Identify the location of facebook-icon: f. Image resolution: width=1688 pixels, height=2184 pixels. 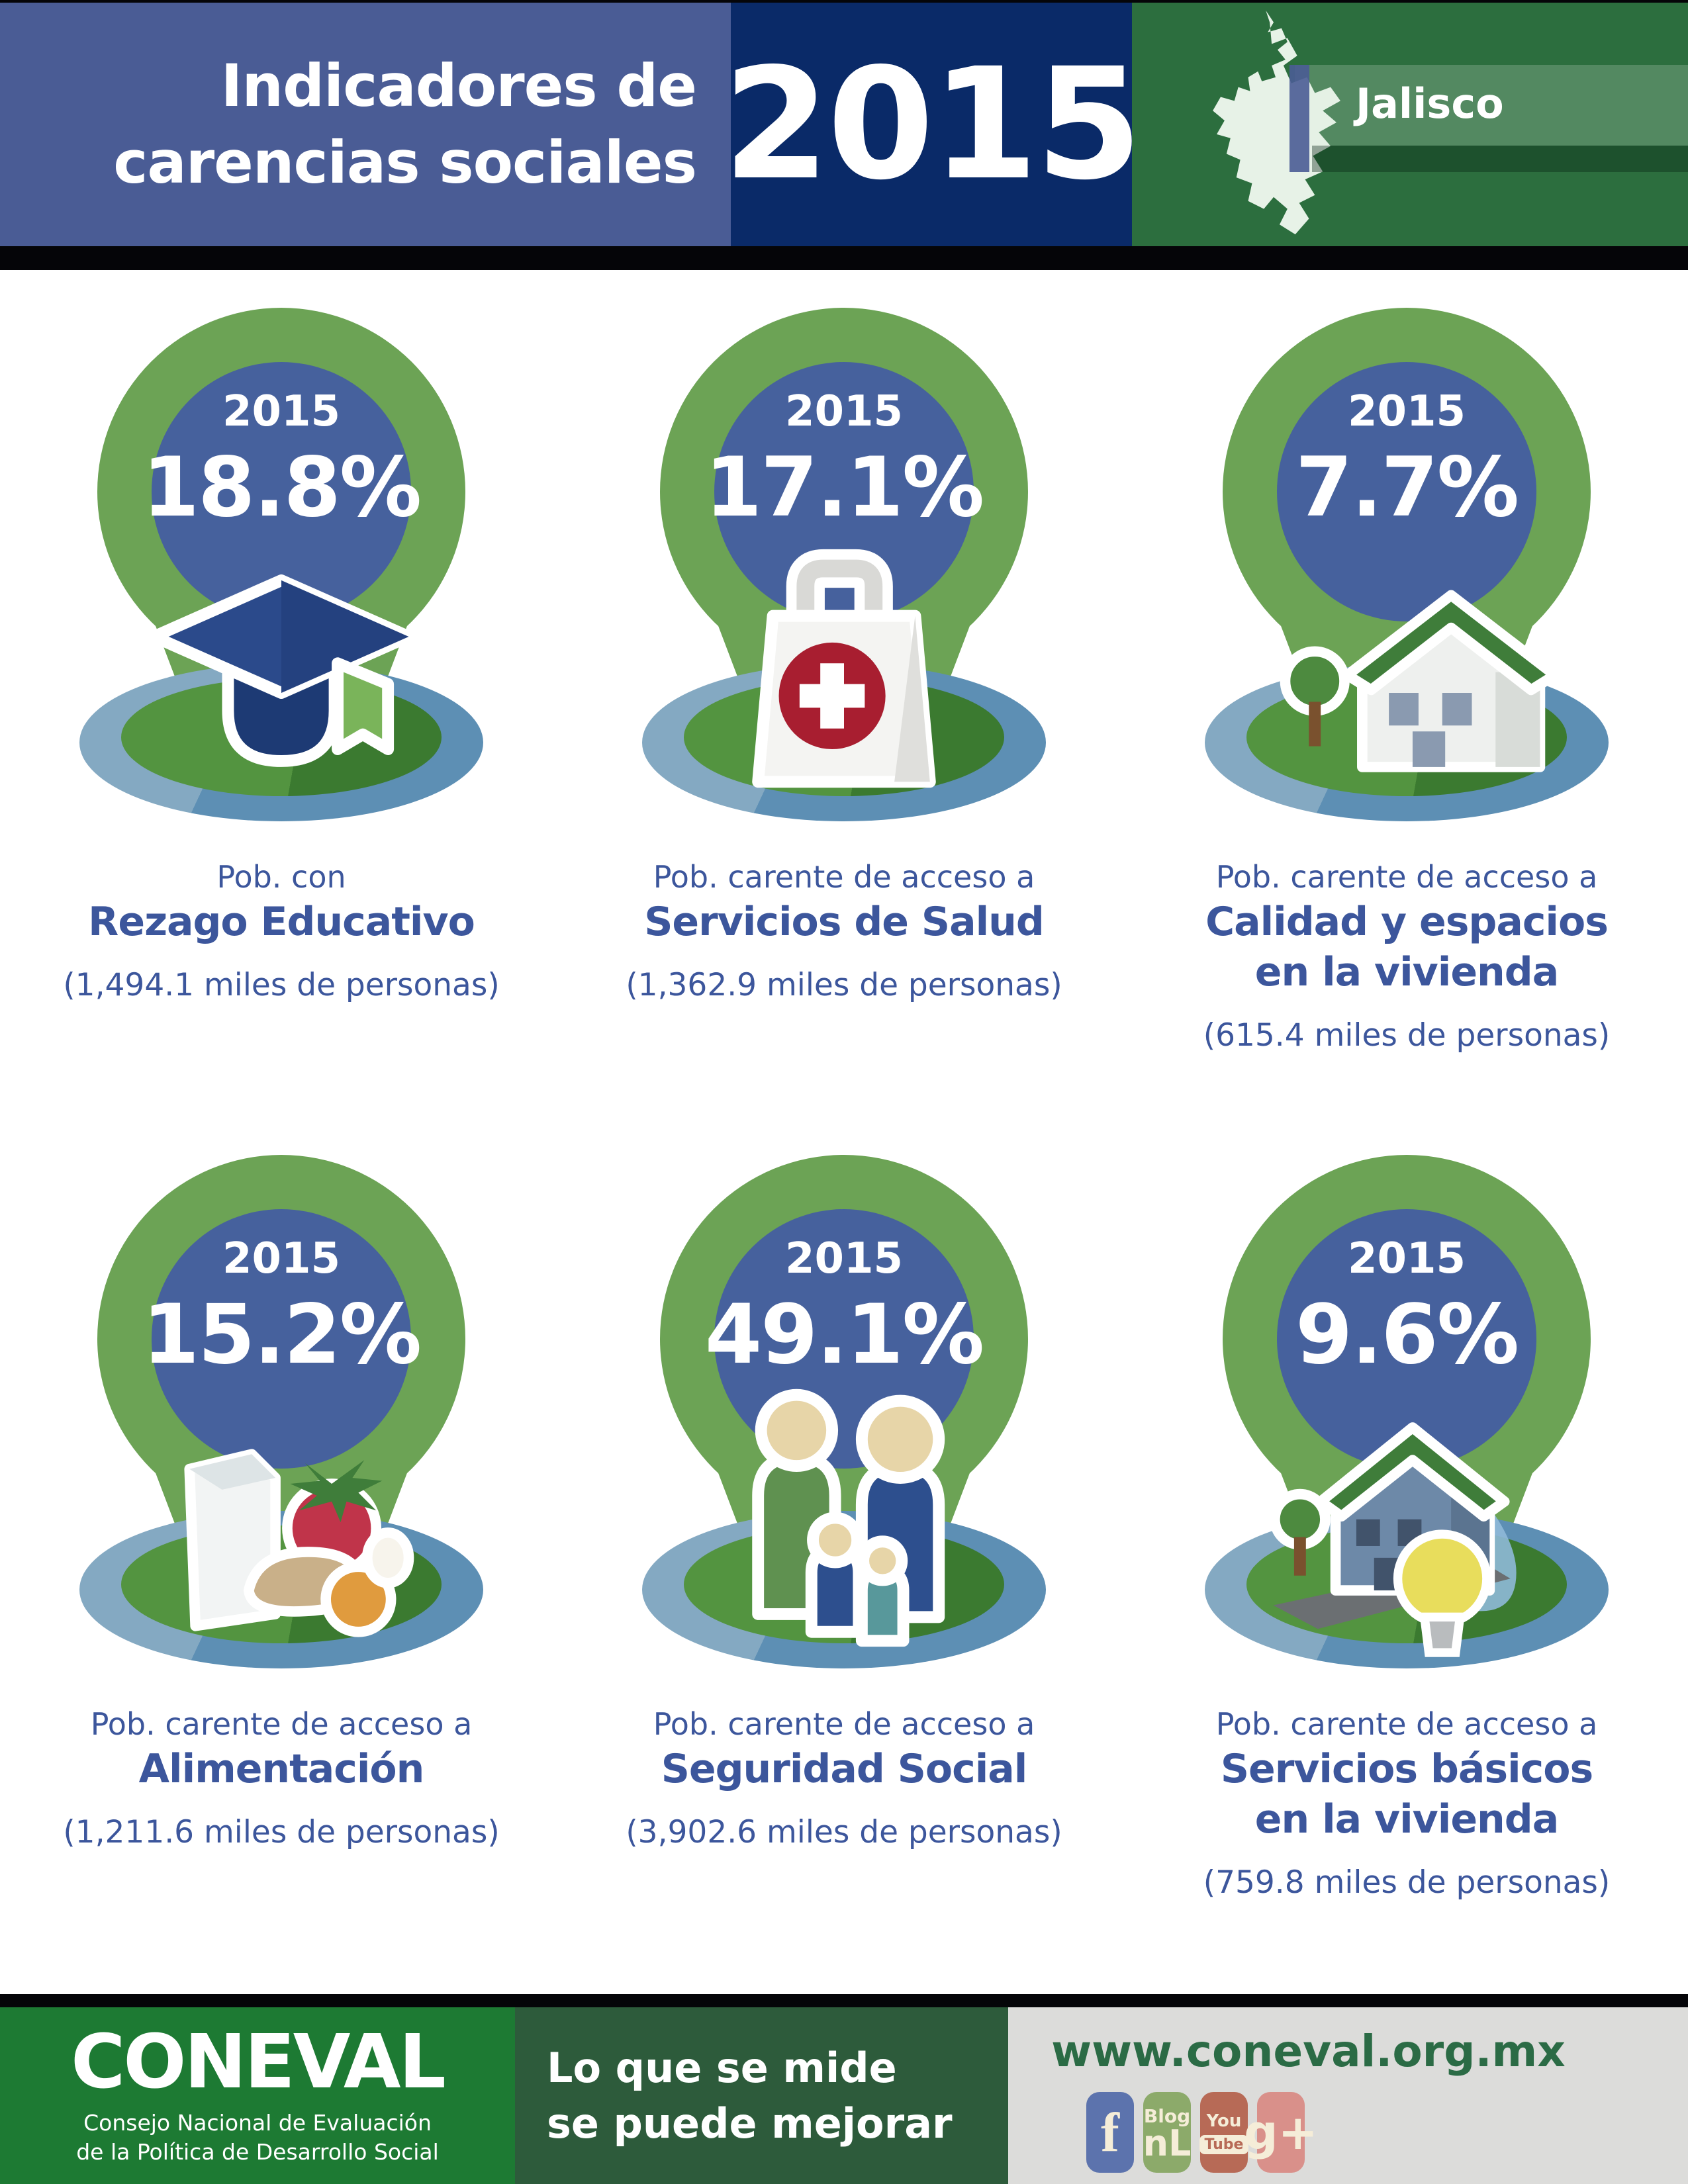
(1110, 2132).